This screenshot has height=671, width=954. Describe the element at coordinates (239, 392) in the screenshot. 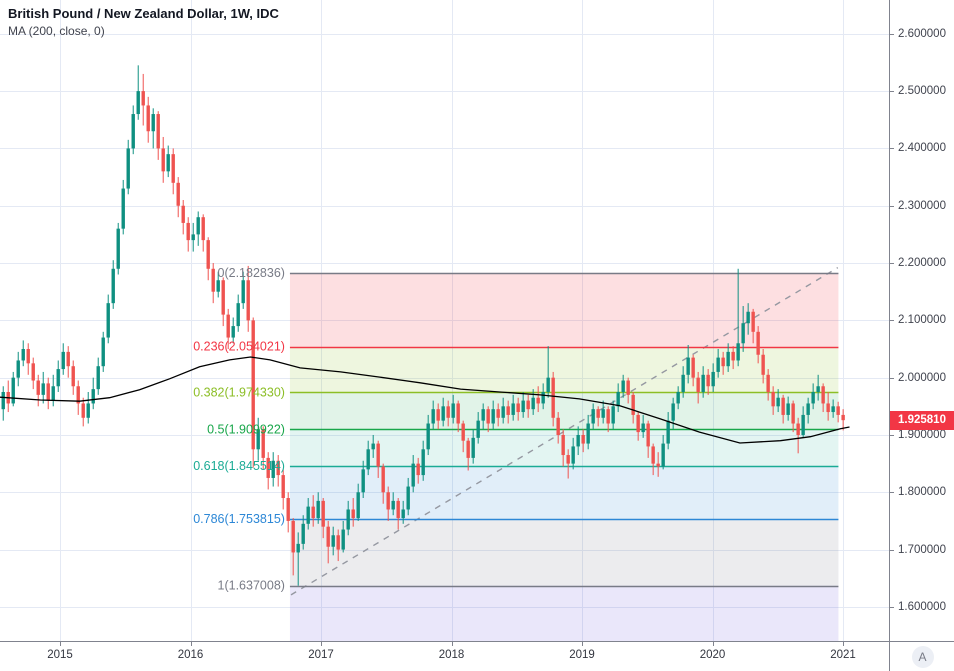

I see `fib-label-0.382: 0.382(1.974330)` at that location.